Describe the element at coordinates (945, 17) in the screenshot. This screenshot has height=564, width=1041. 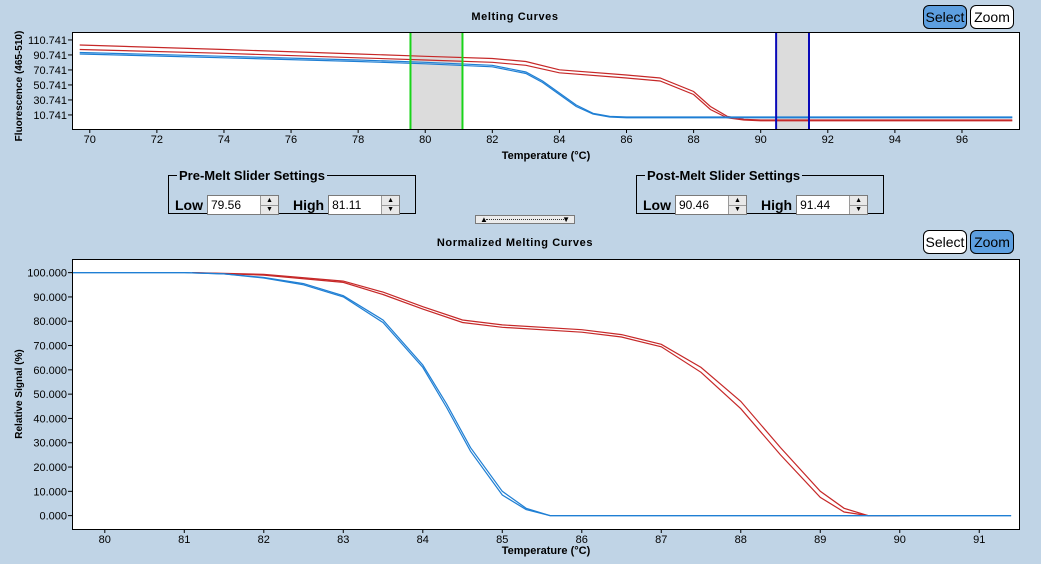
I see `top-select-button: Select` at that location.